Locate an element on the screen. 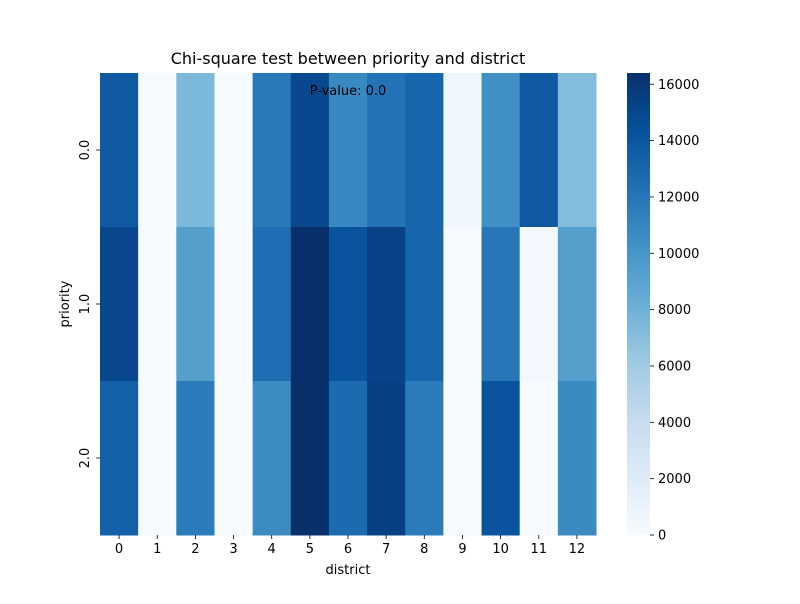  y-tick-label: 0.0 is located at coordinates (85, 150).